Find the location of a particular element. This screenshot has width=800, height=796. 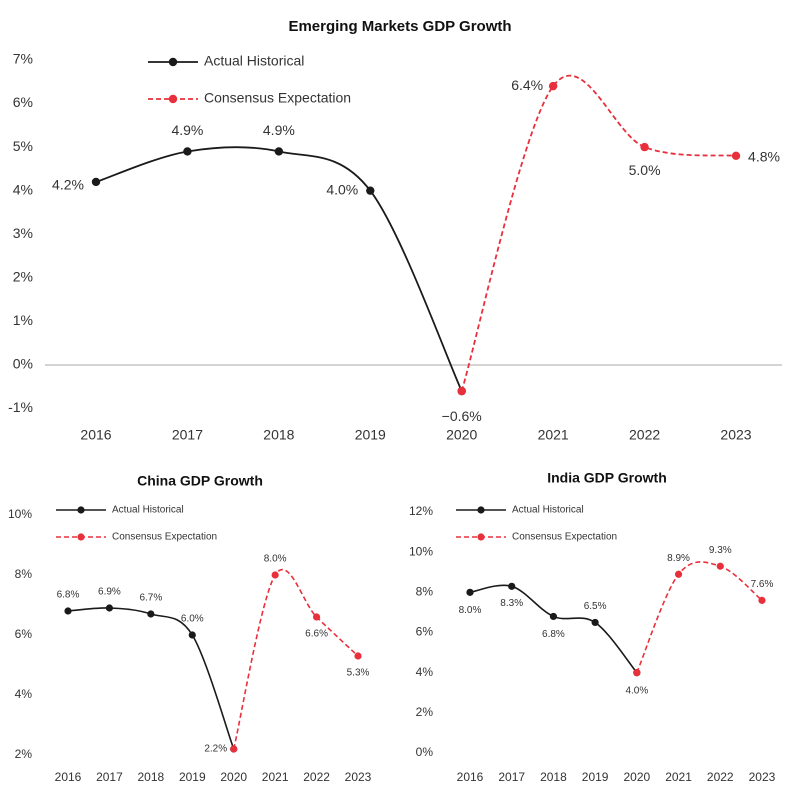

data-label: 6.4% is located at coordinates (527, 85).